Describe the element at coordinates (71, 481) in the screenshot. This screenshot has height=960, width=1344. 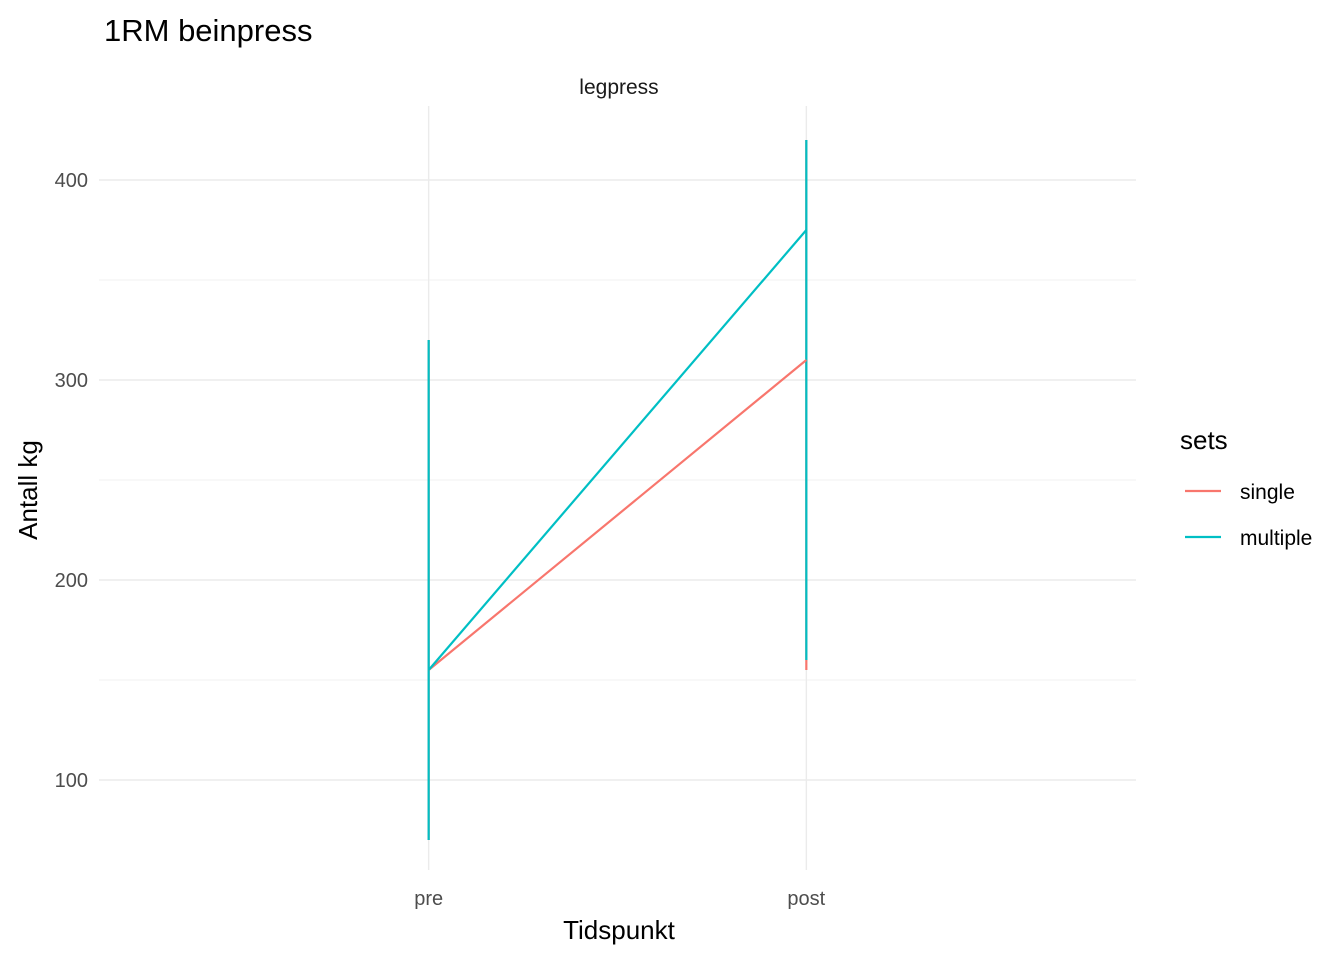
I see `y-axis-ticks: 100 200 300 400` at that location.